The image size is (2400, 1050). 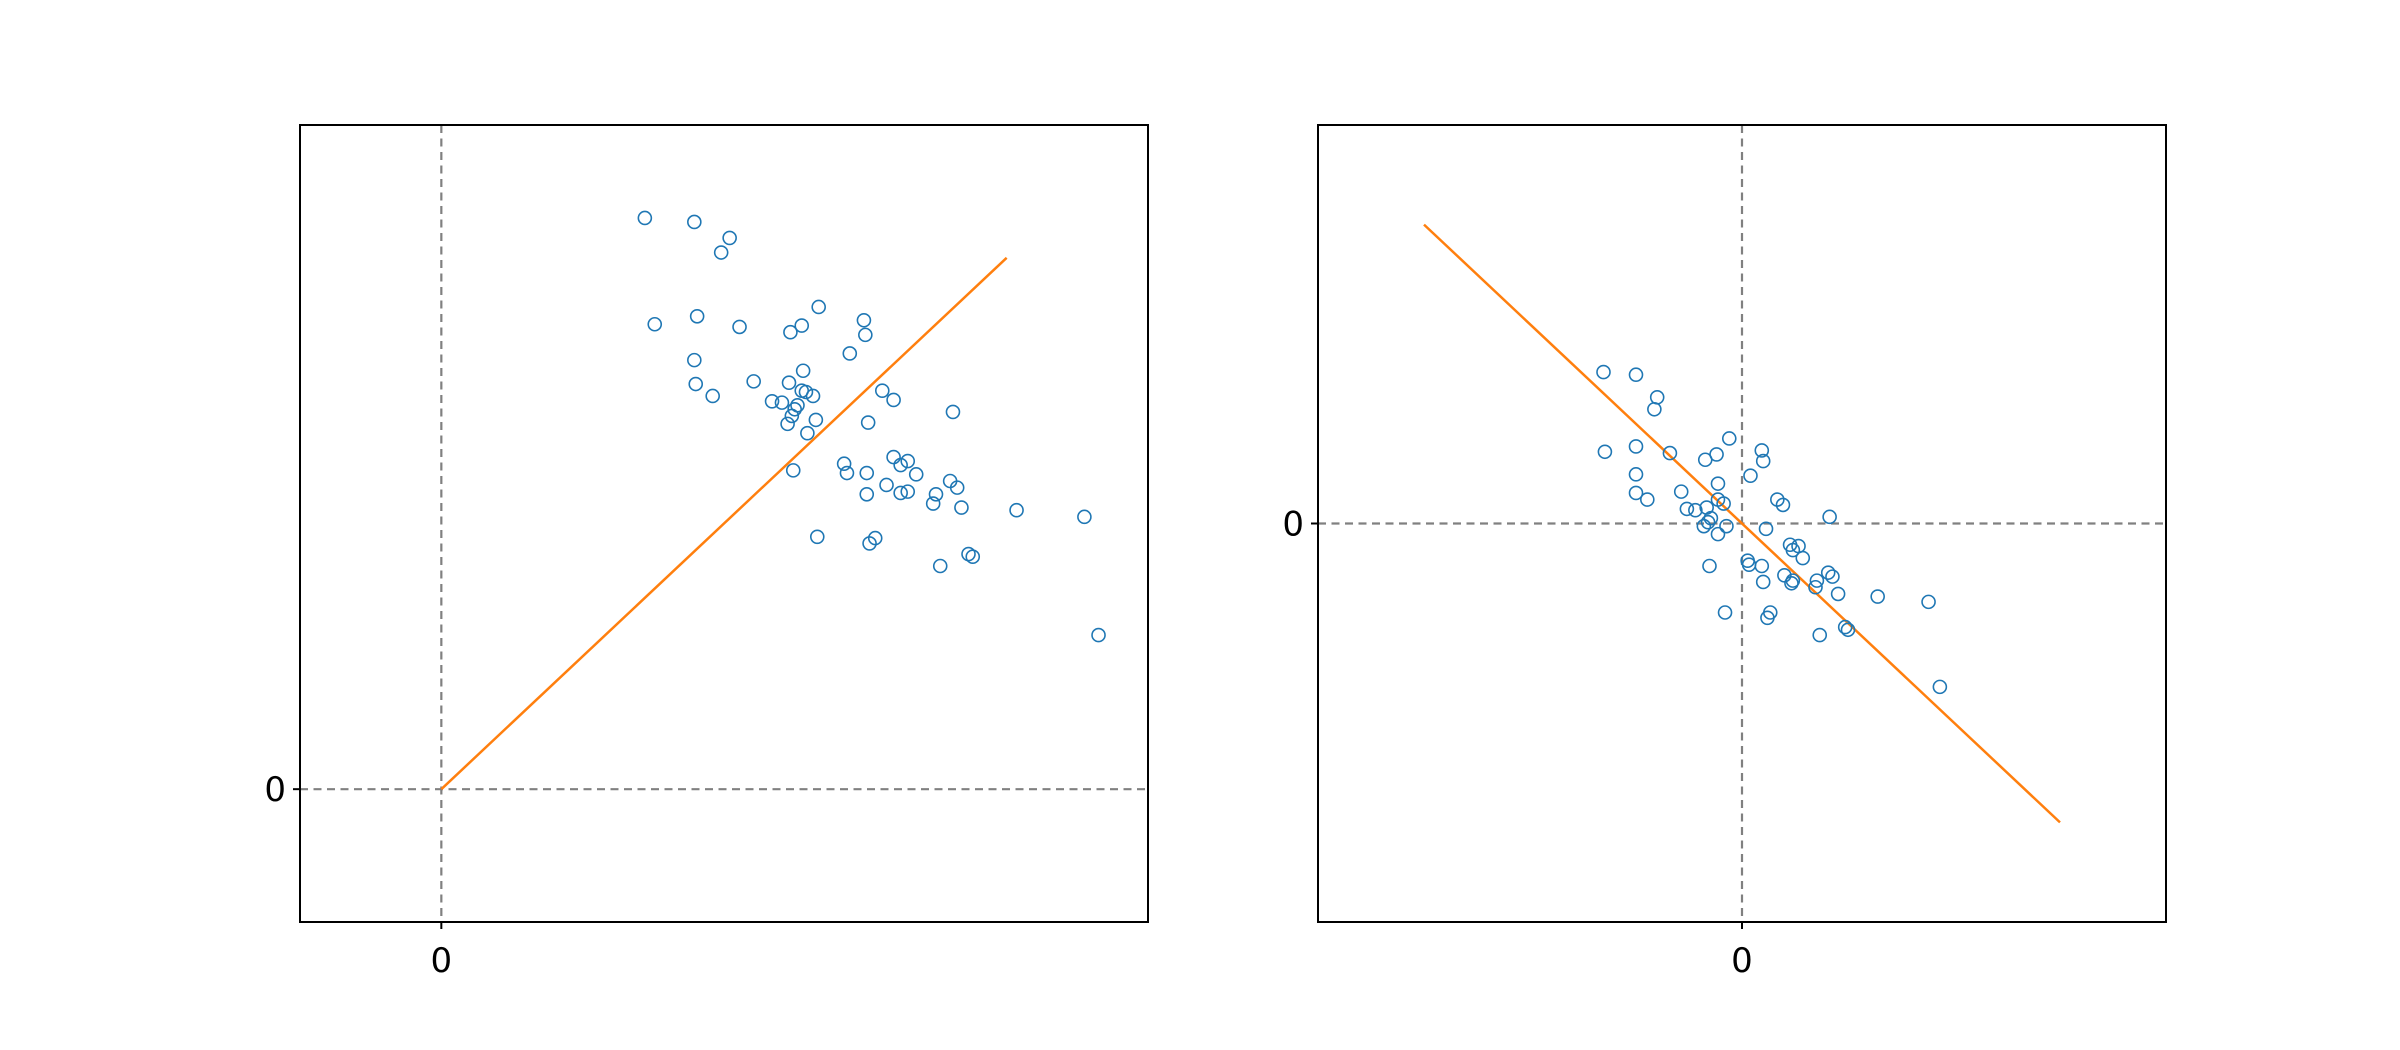 I want to click on fit-line, so click(x=724, y=523).